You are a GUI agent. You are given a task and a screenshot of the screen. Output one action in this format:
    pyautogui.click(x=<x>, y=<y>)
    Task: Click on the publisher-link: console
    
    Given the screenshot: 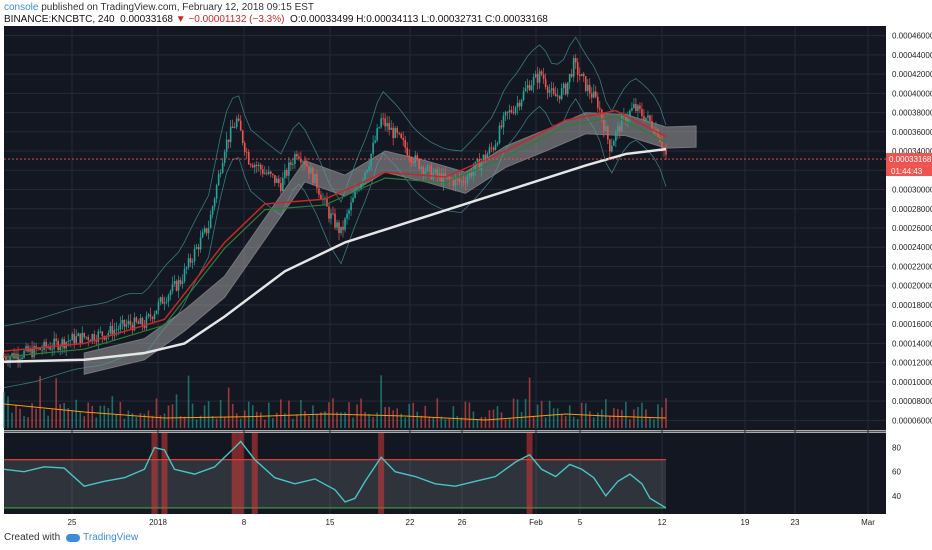 What is the action you would take?
    pyautogui.click(x=21, y=7)
    